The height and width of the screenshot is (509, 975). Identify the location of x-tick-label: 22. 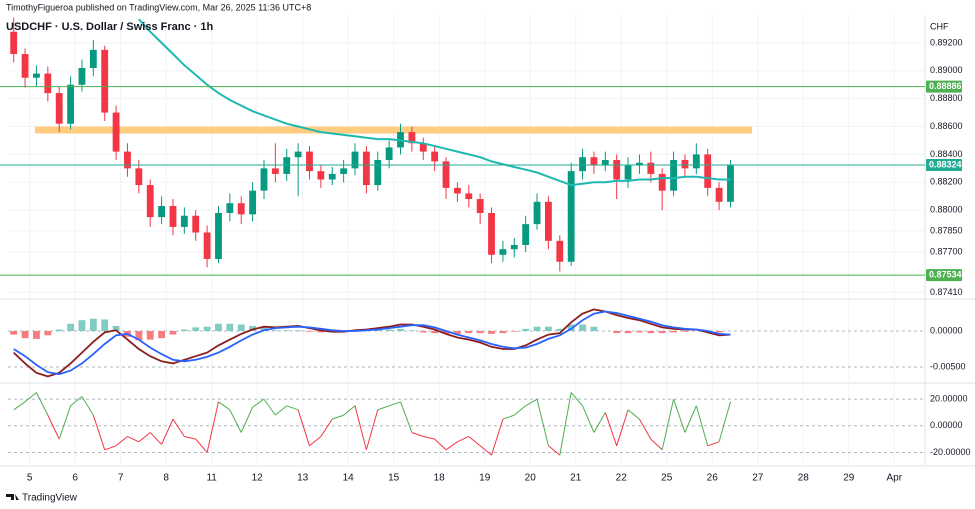
(622, 478).